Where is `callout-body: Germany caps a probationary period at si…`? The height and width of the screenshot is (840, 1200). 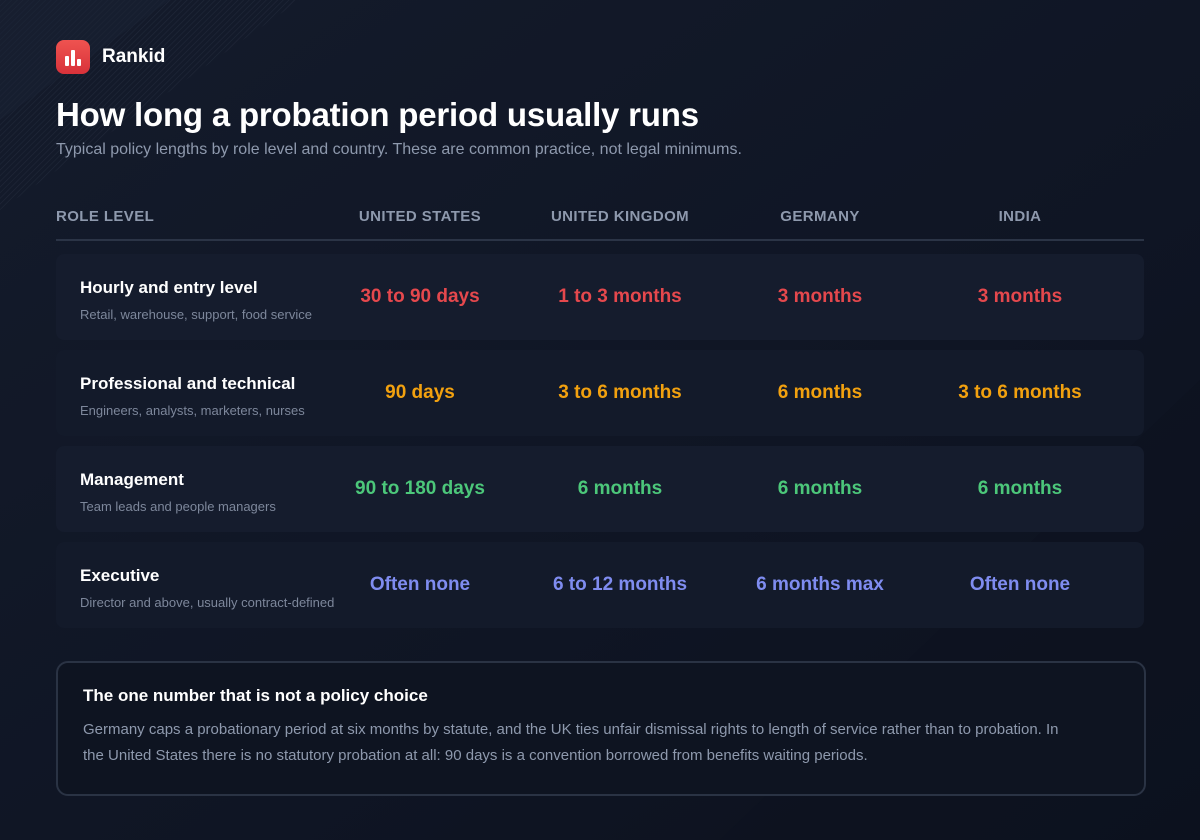 callout-body: Germany caps a probationary period at si… is located at coordinates (571, 742).